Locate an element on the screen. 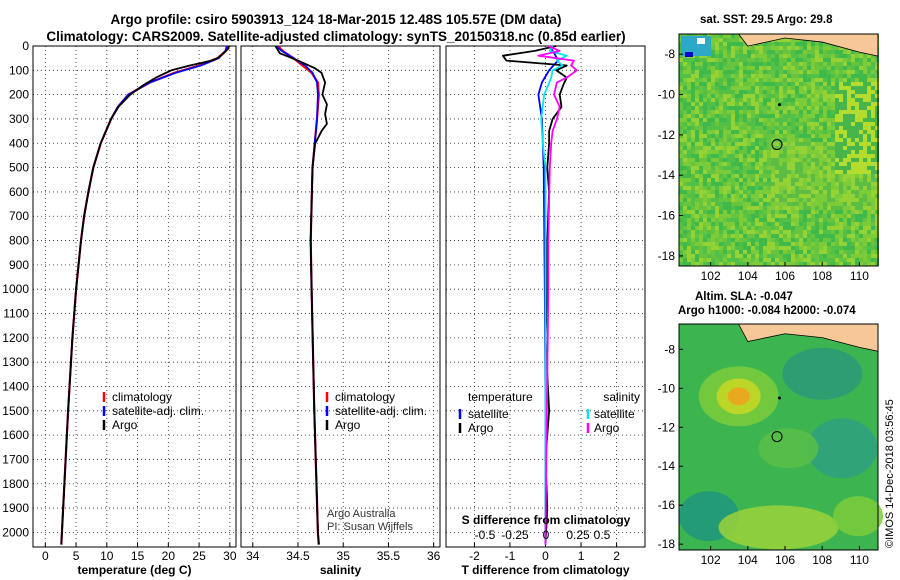 The width and height of the screenshot is (900, 580). island-marker is located at coordinates (779, 398).